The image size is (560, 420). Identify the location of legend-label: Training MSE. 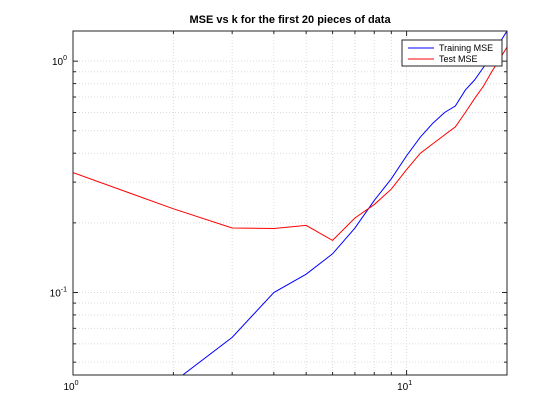
(466, 48).